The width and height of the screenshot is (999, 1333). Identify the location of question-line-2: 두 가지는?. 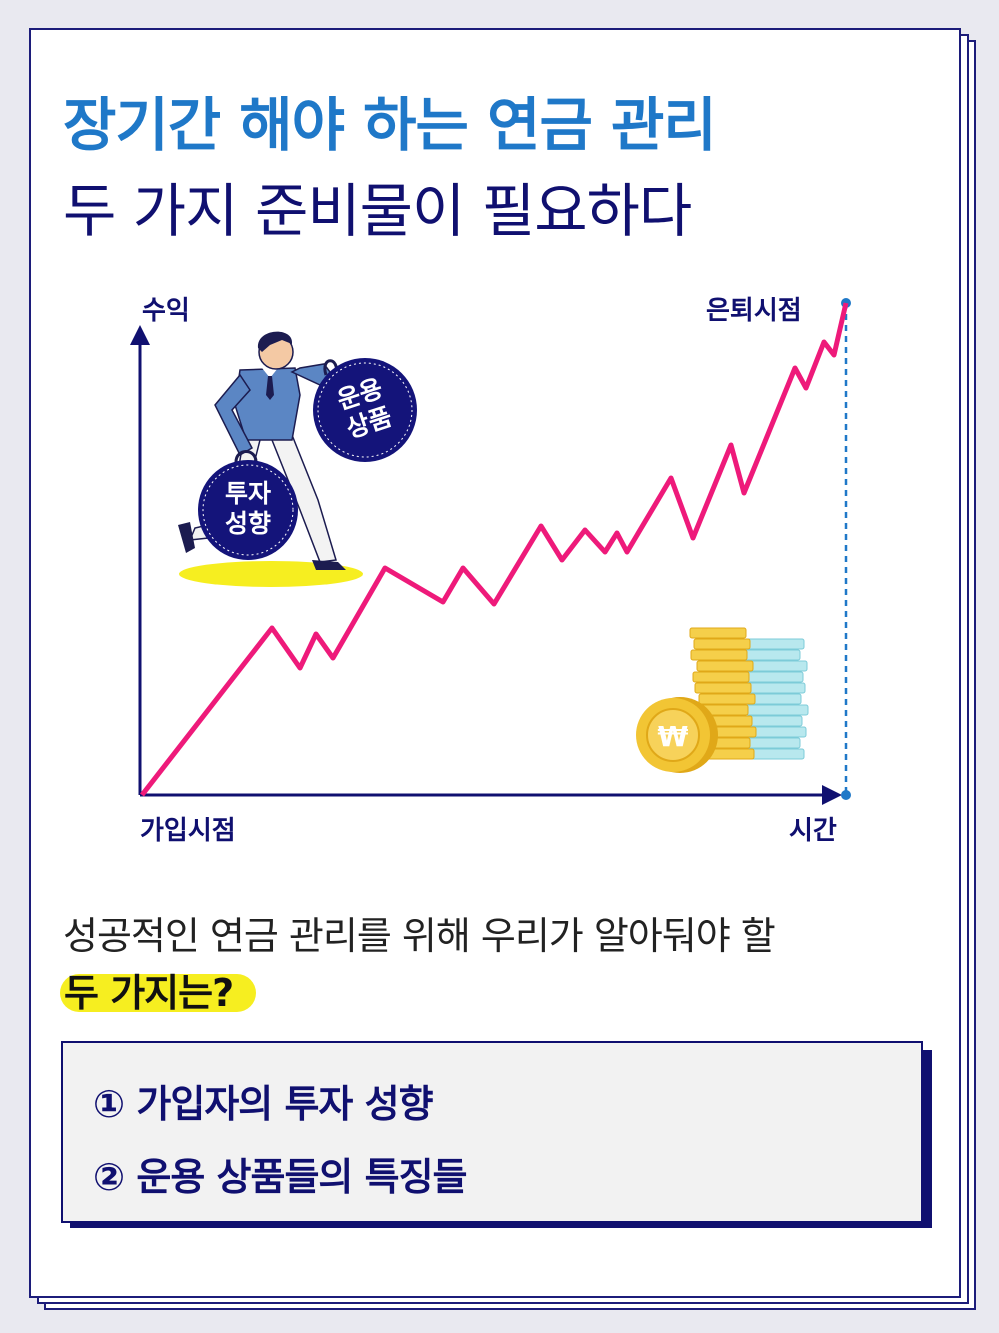
(149, 993).